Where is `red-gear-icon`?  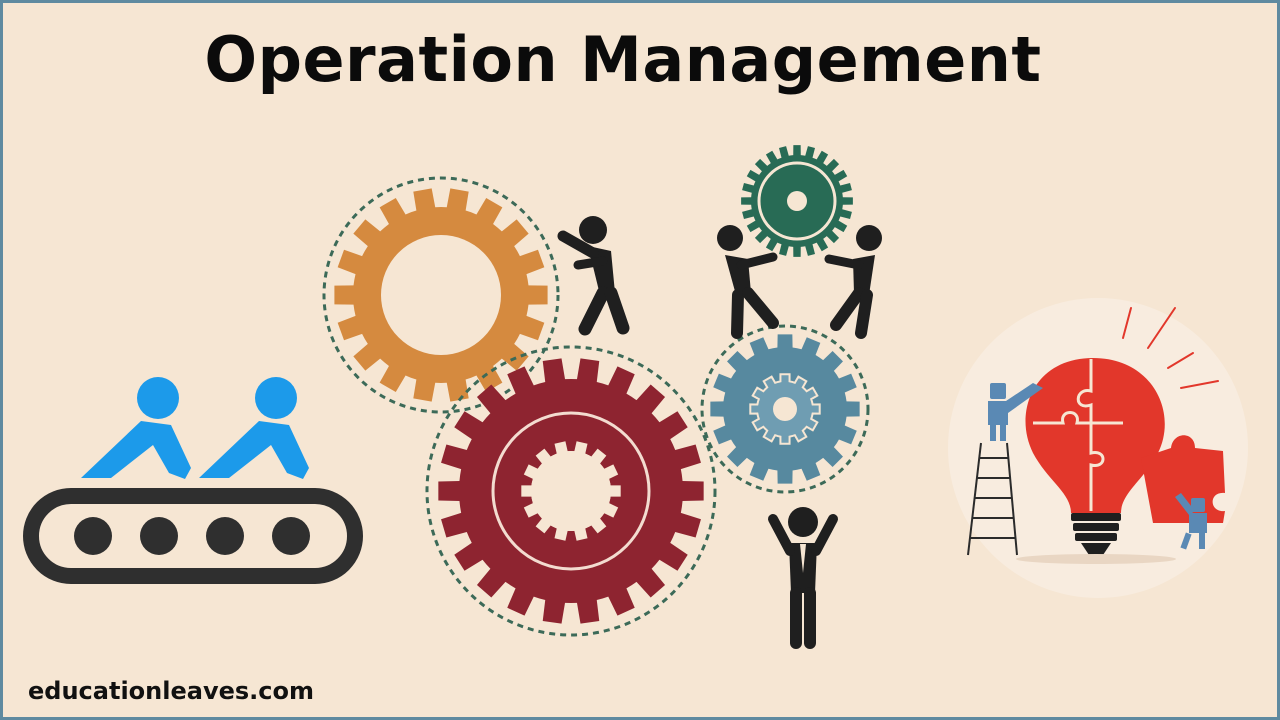
red-gear-icon is located at coordinates (571, 491).